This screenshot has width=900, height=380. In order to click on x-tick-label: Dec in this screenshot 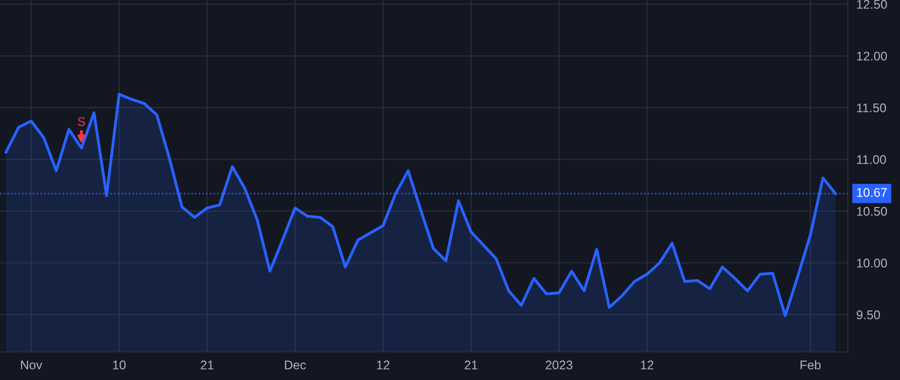, I will do `click(295, 365)`.